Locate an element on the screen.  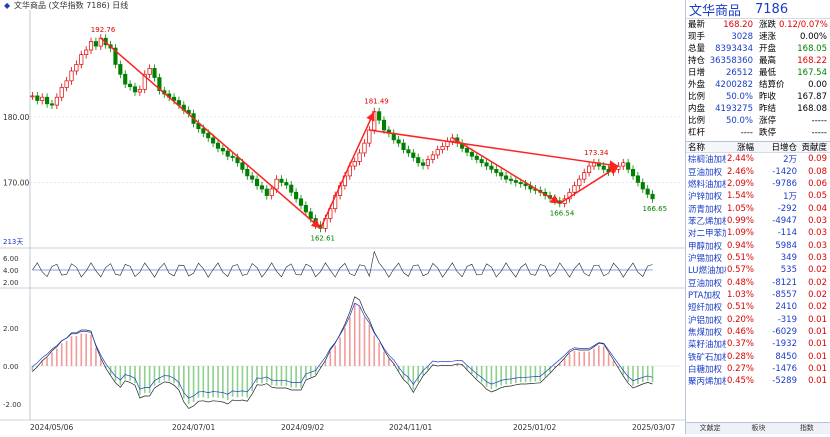
tab-1: 板块 is located at coordinates (758, 428).